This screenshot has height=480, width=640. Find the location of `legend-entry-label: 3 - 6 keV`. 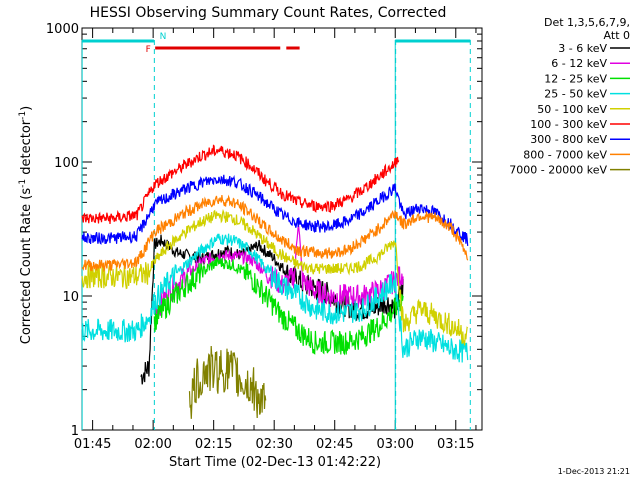

legend-entry-label: 3 - 6 keV is located at coordinates (582, 48).